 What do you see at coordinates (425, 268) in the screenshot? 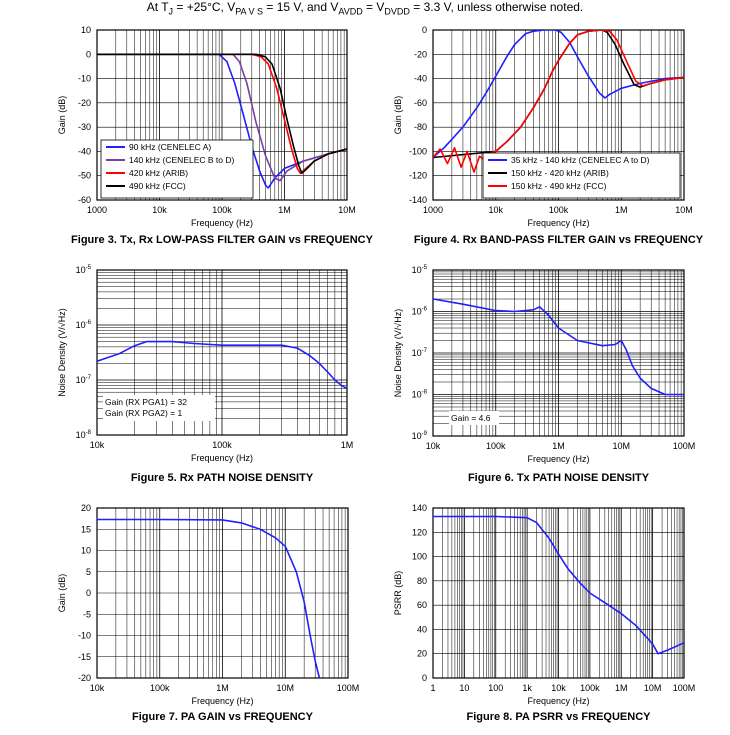
I see `fig6-ytick-exp: -5` at bounding box center [425, 268].